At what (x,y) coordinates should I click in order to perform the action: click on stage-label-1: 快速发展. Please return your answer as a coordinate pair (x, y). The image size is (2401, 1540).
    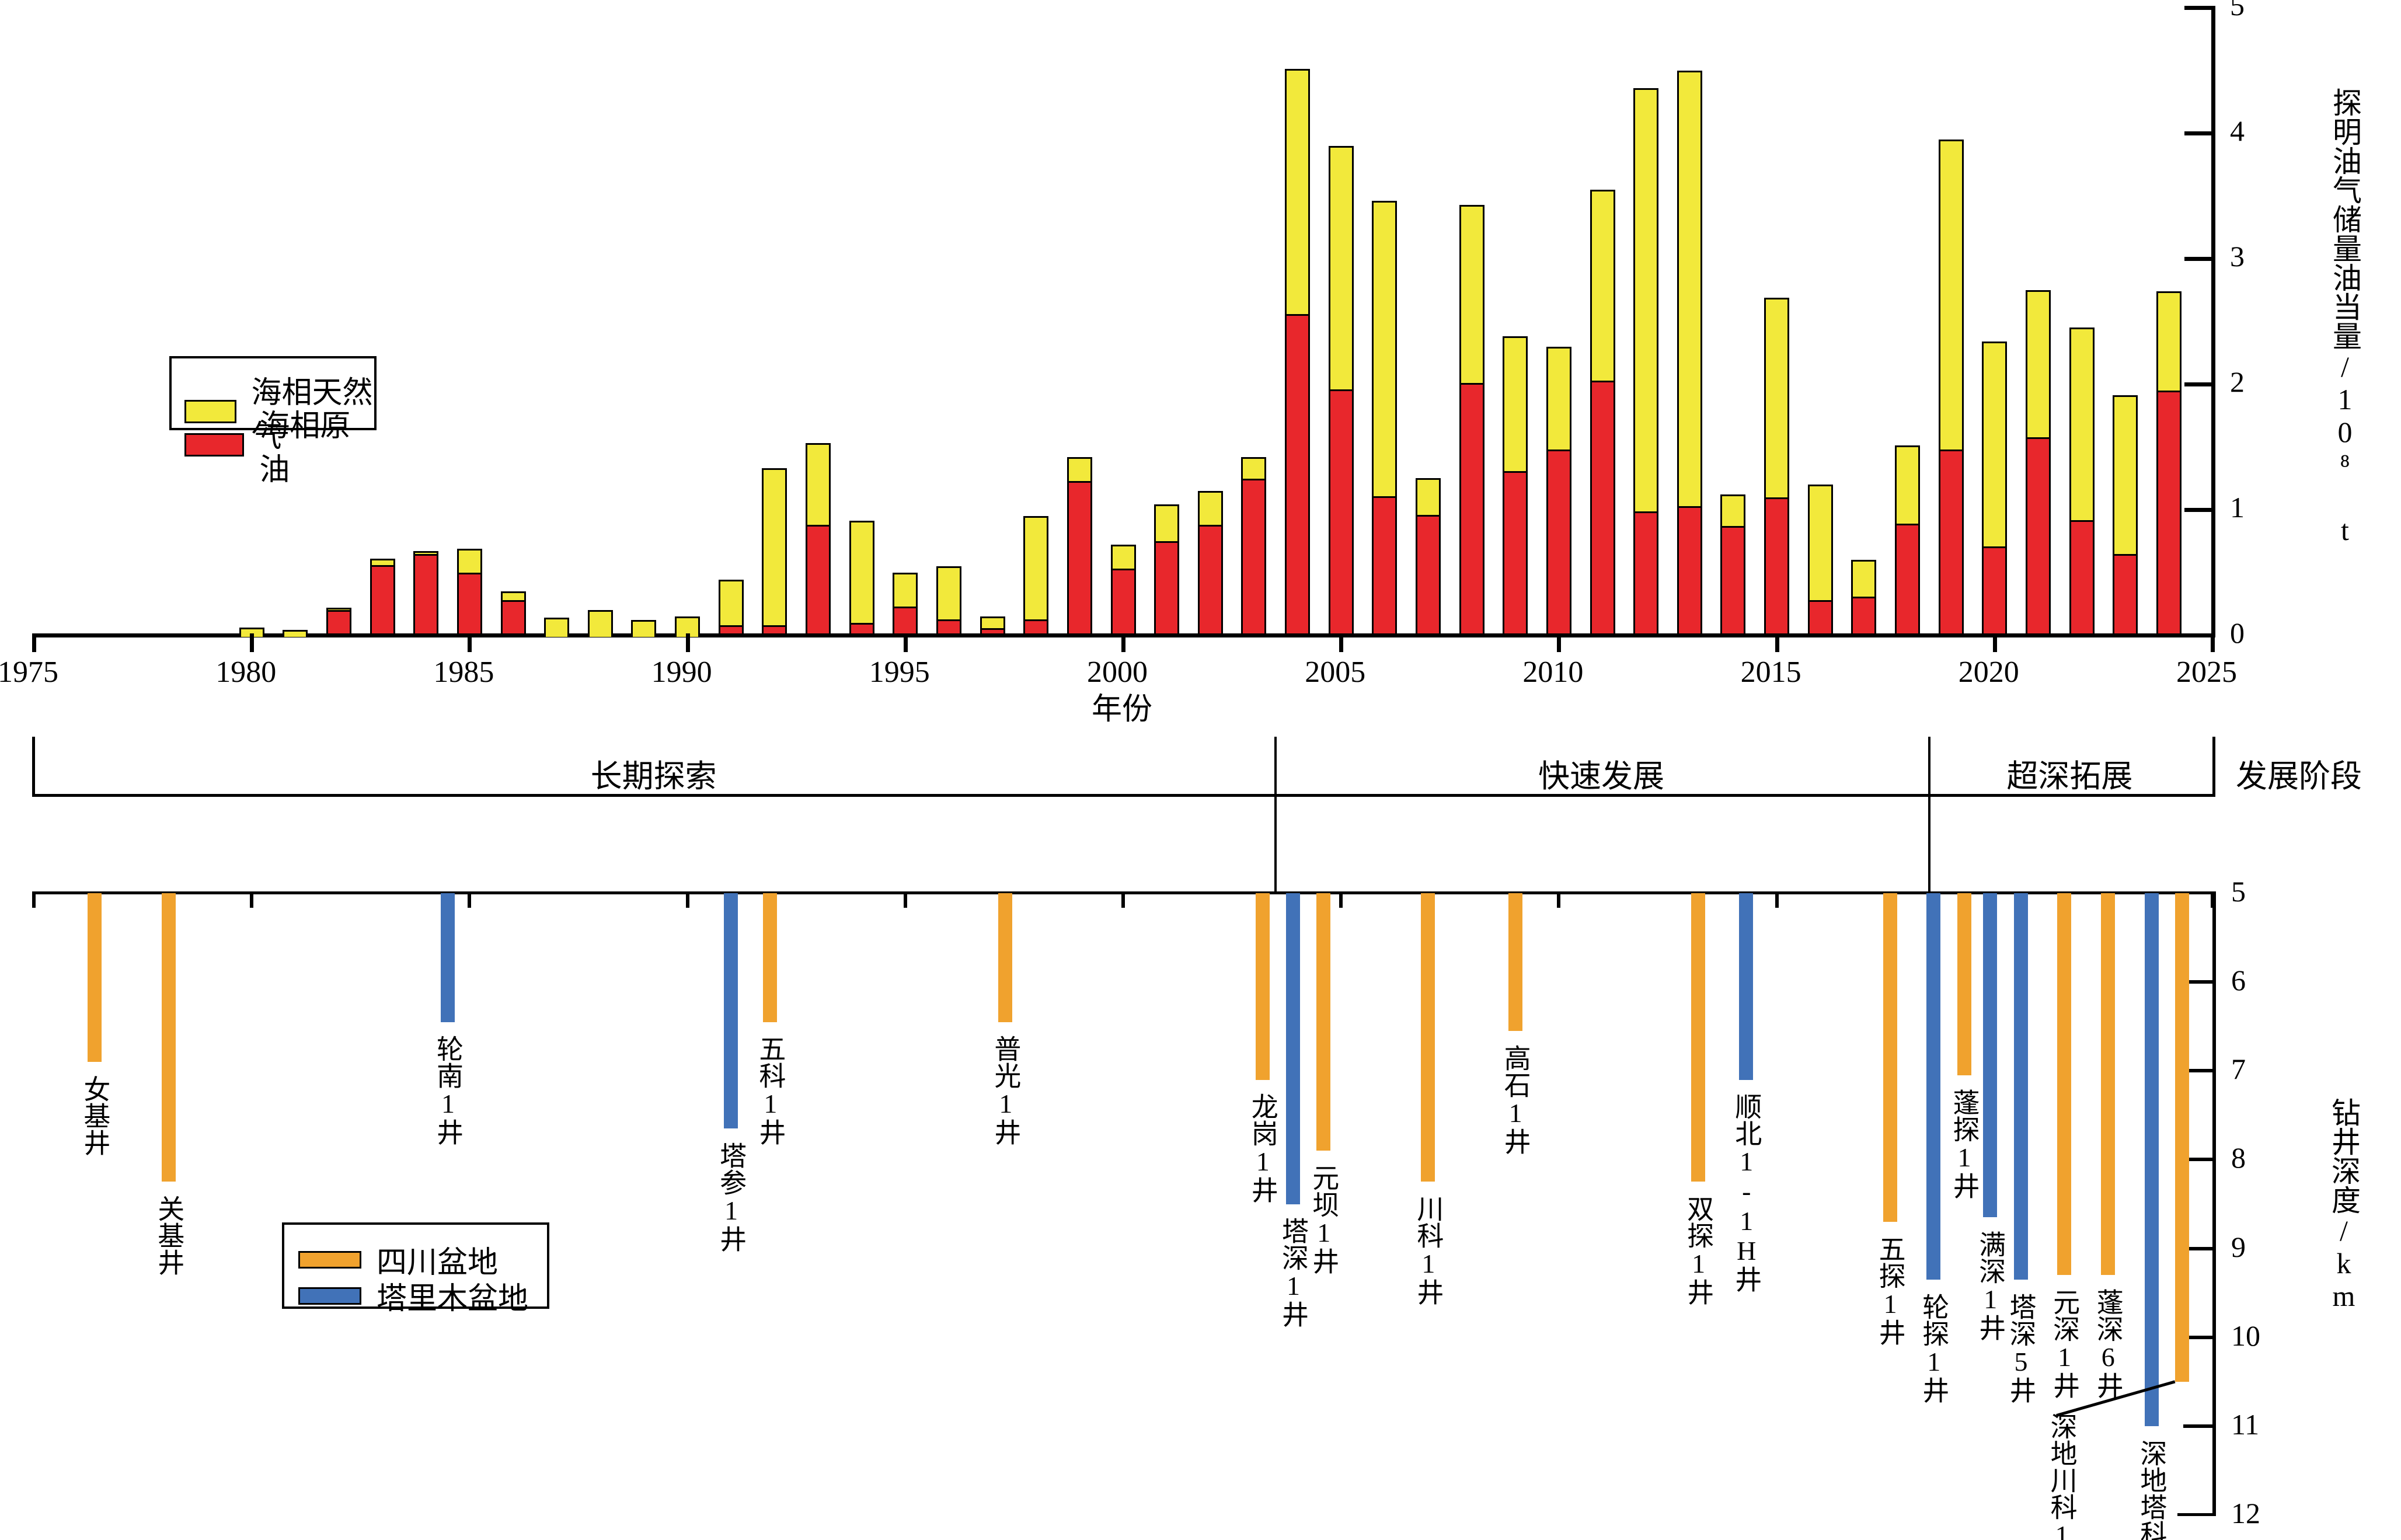
    Looking at the image, I should click on (1601, 777).